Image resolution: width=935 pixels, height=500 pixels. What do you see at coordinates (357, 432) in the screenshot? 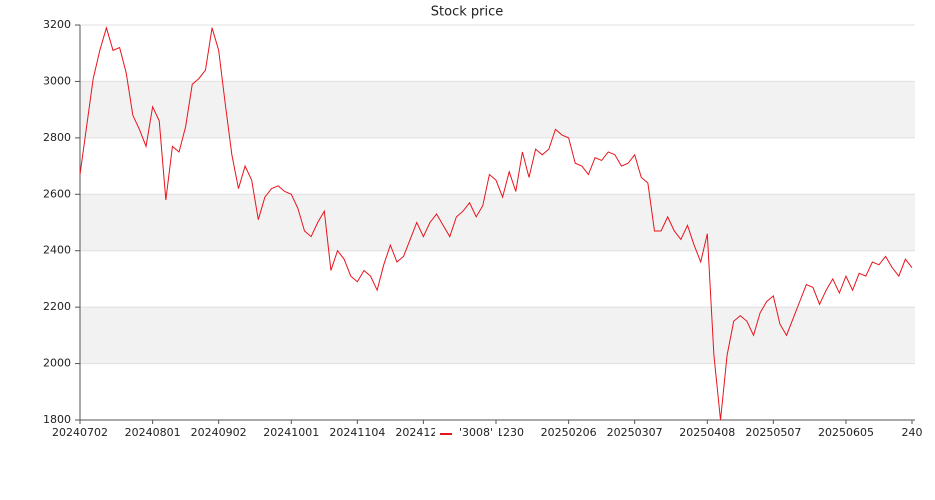
I see `x-tick-label: 20241104` at bounding box center [357, 432].